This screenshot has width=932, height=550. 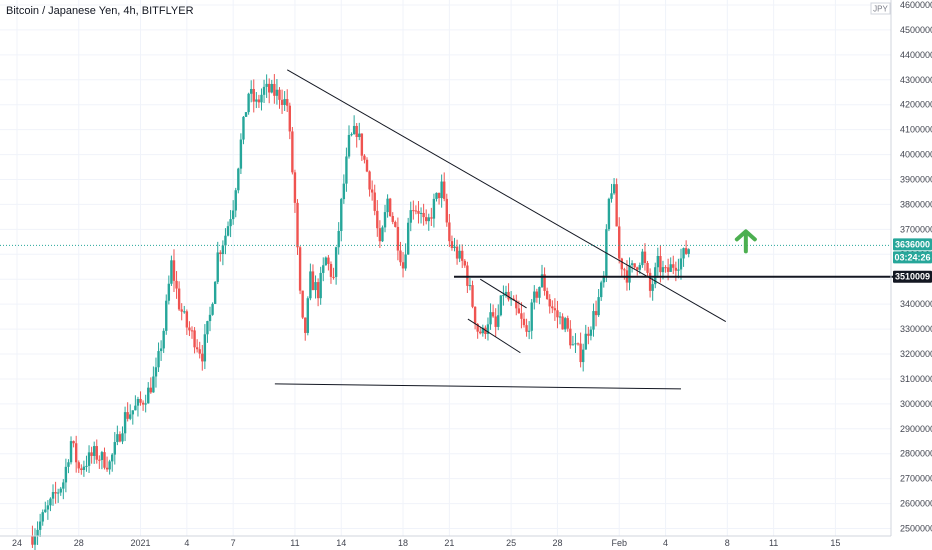 I want to click on currency-box: JPY, so click(x=880, y=8).